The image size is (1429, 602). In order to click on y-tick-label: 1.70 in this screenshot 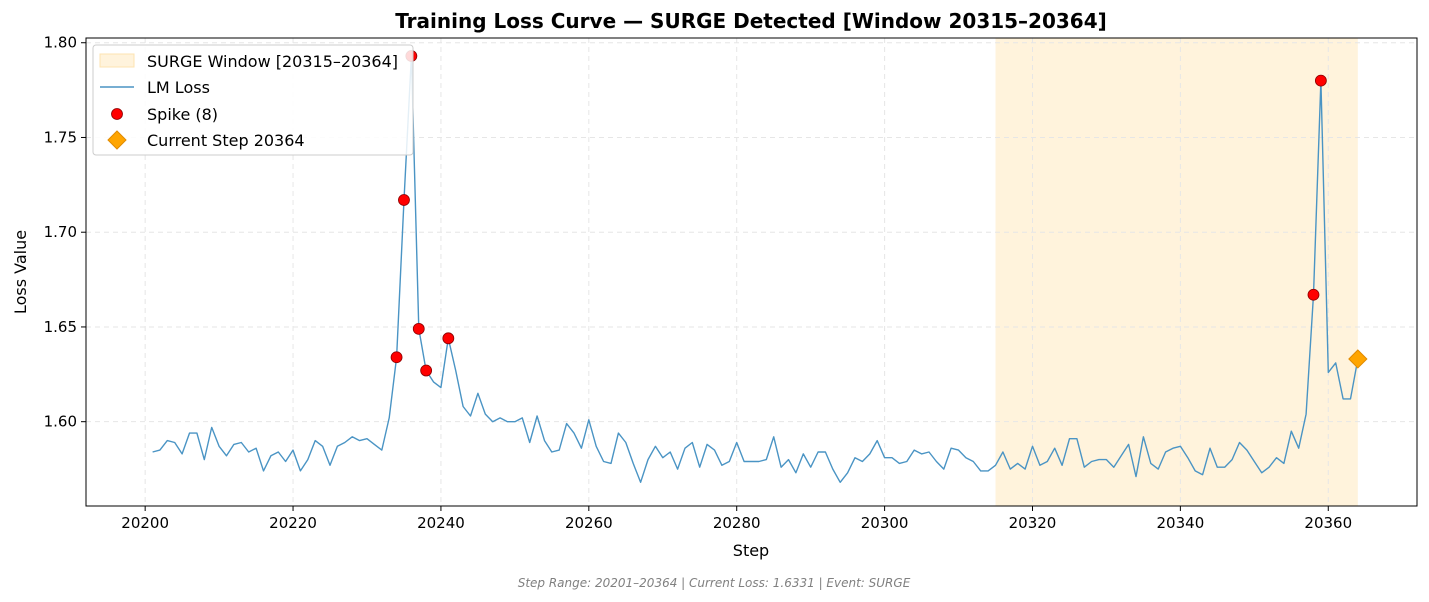, I will do `click(60, 232)`.